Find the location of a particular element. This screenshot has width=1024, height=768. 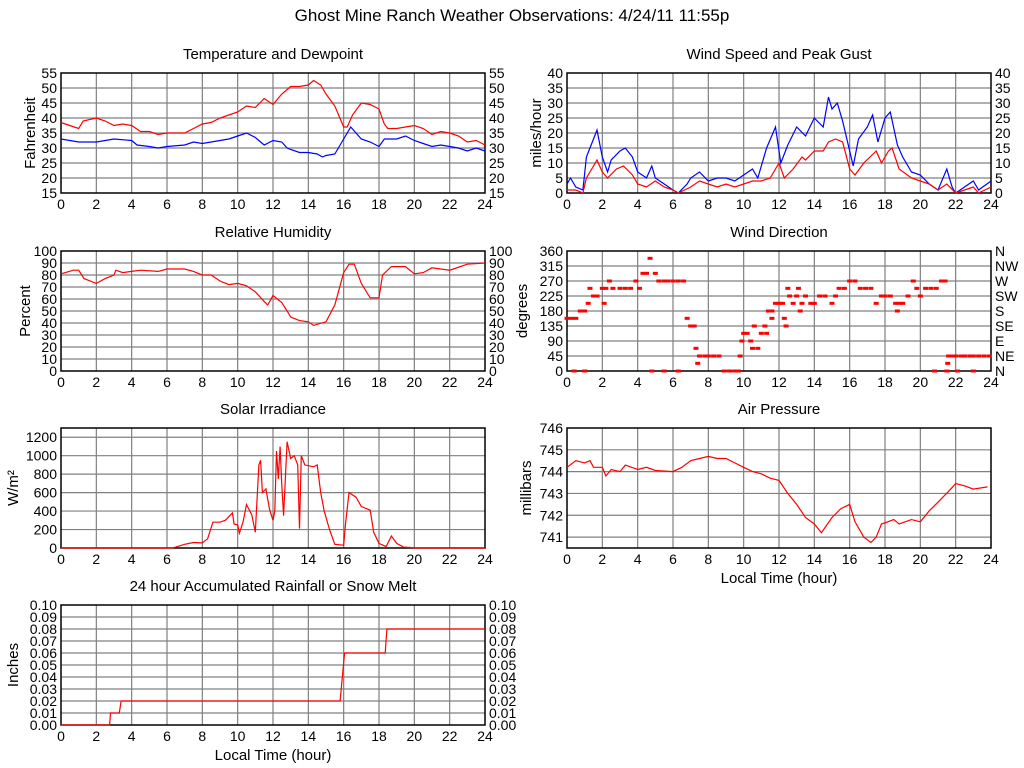

right-tick-label: 0.02 is located at coordinates (502, 701).